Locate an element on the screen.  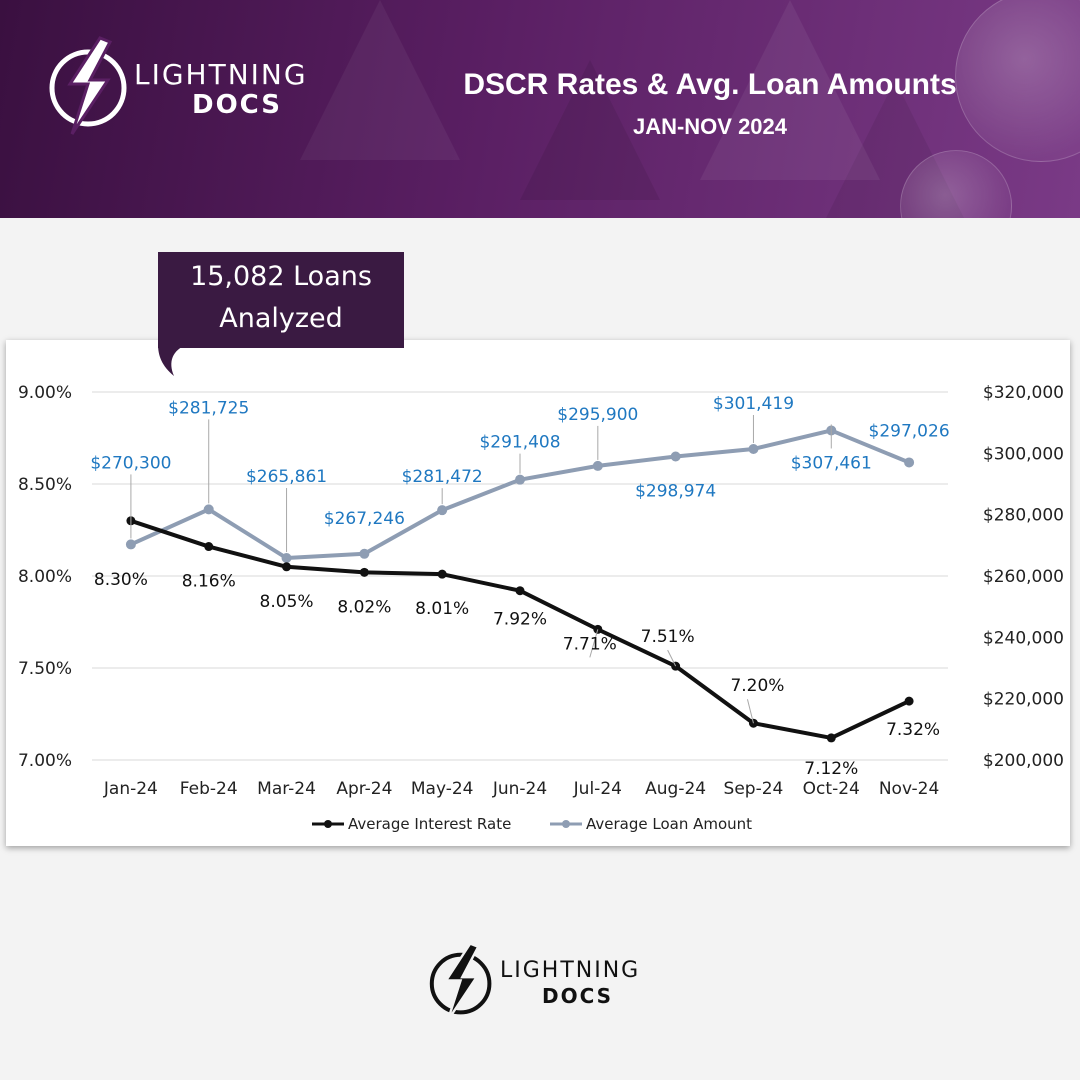
loan-amount-label: $270,300 is located at coordinates (130, 463).